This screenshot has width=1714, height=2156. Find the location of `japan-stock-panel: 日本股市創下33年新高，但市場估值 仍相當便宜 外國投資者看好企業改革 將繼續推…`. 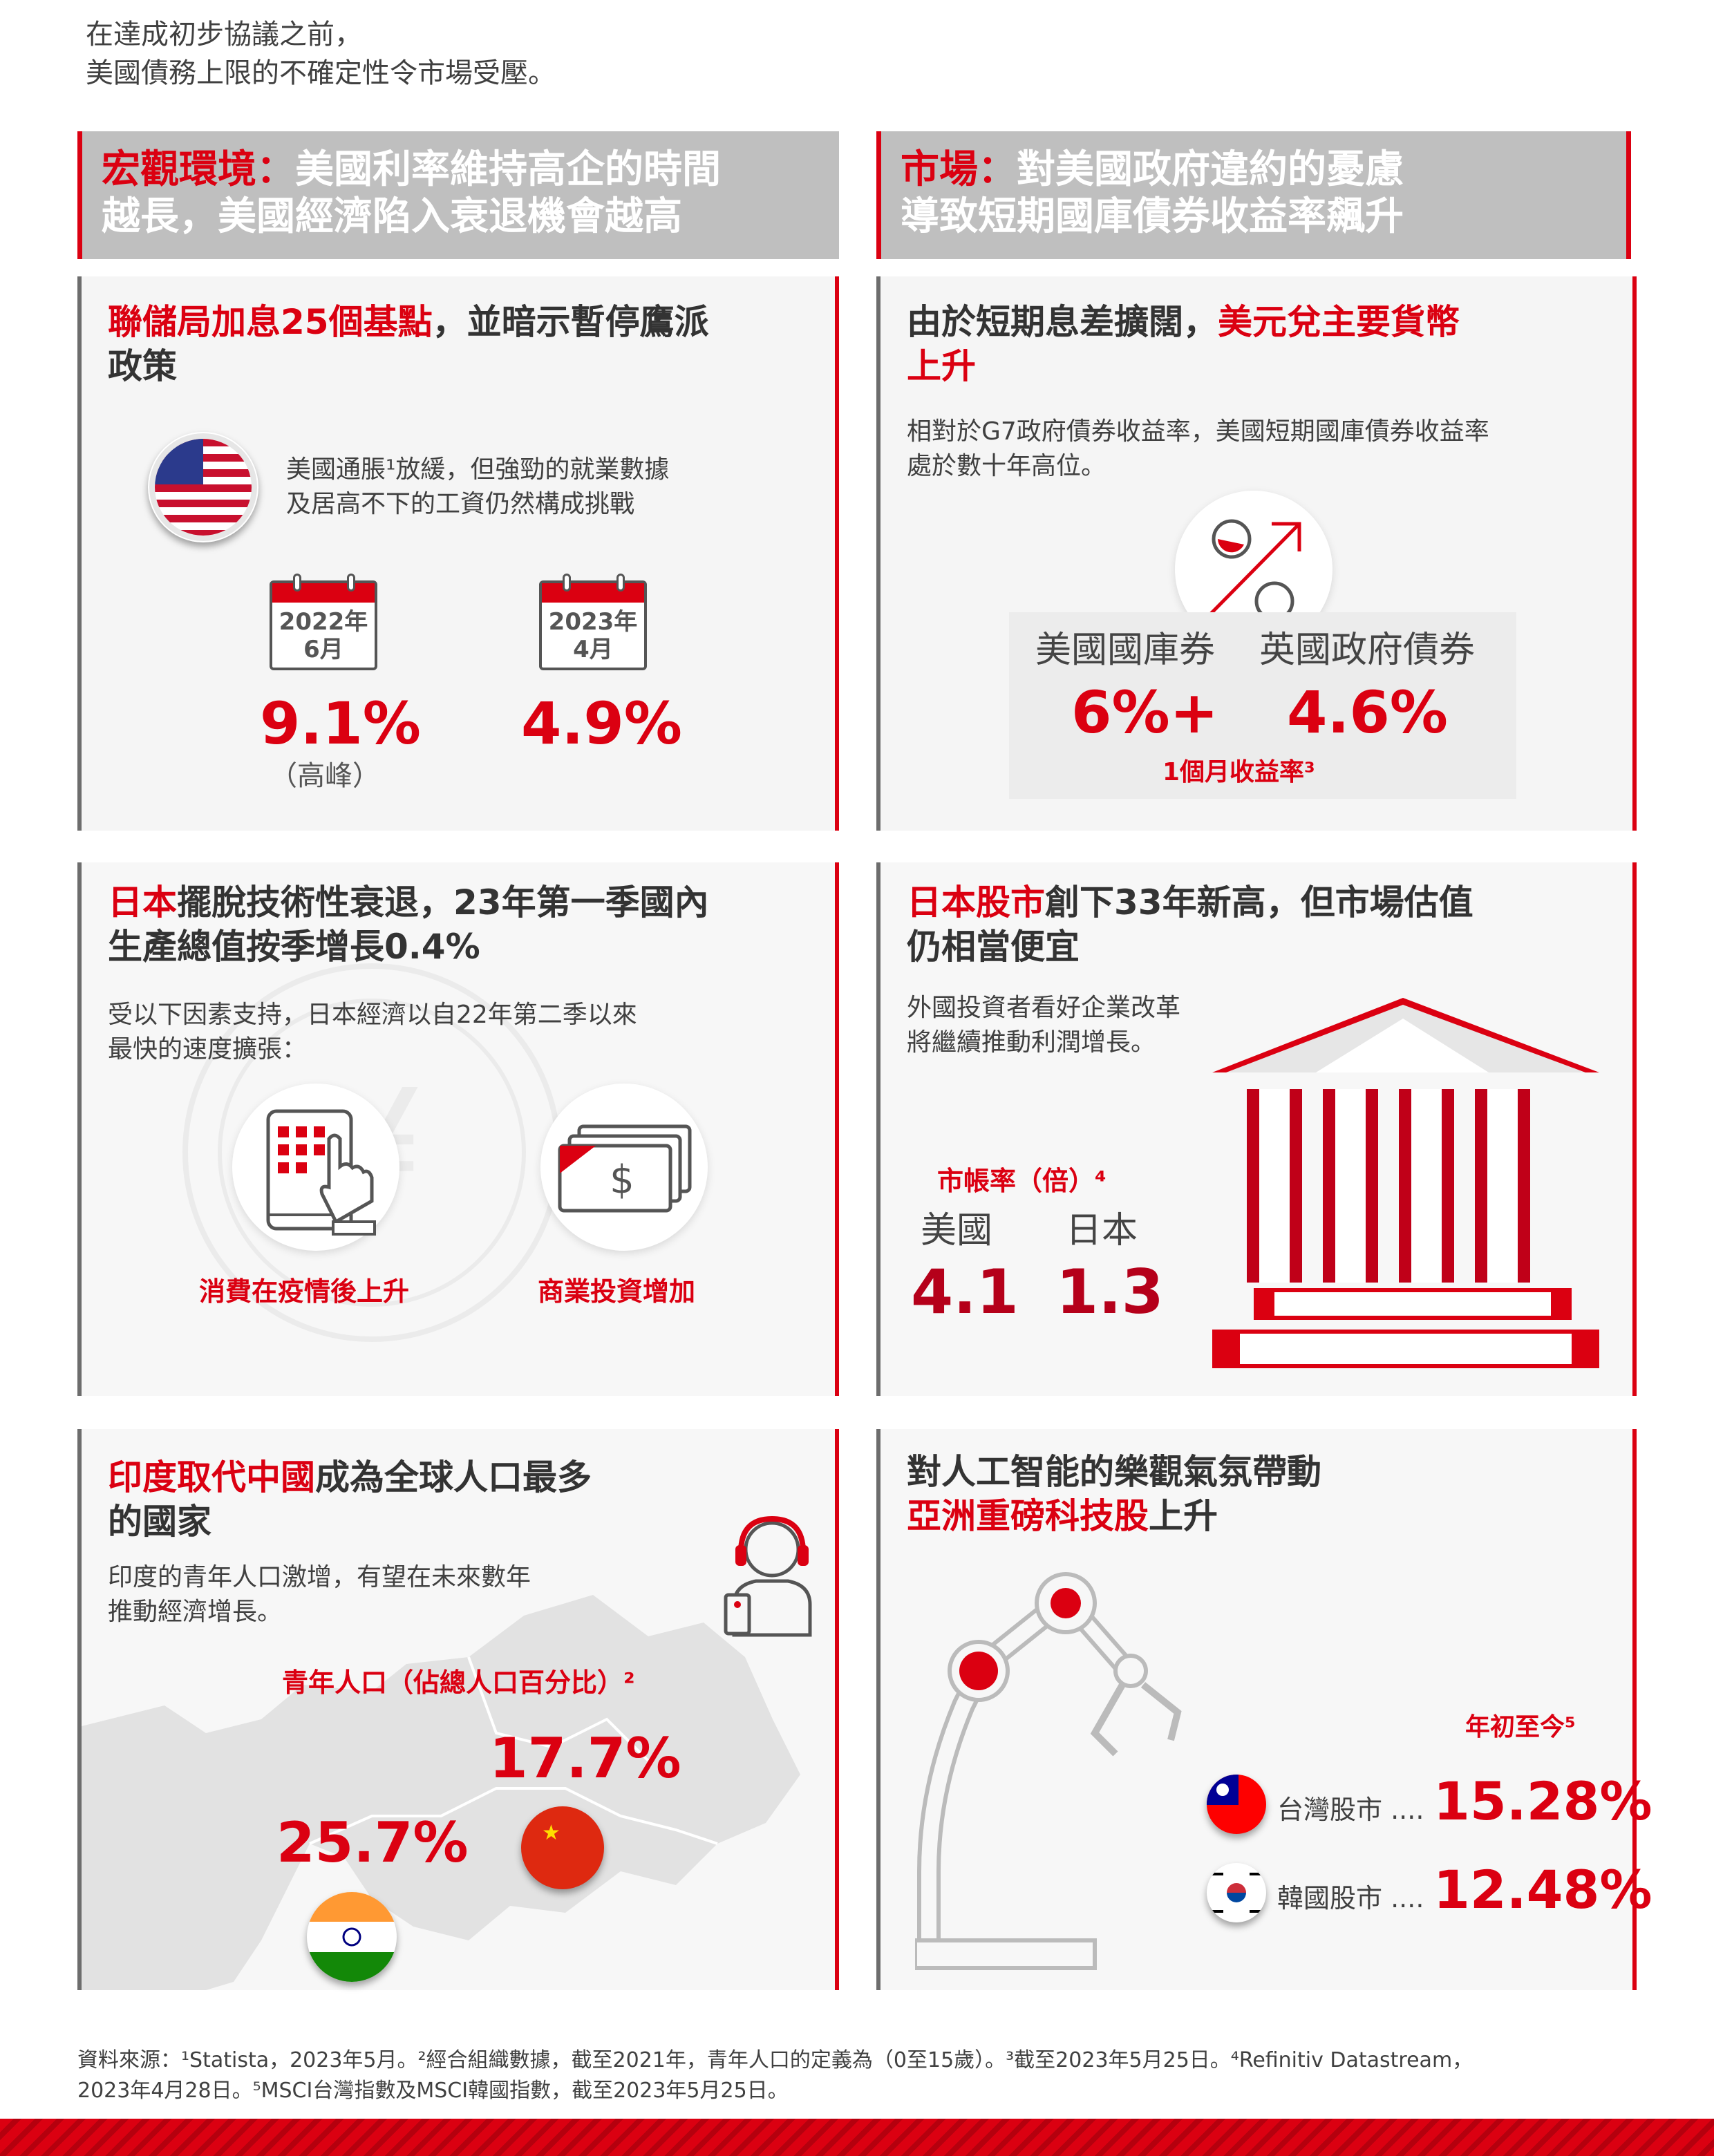

japan-stock-panel: 日本股市創下33年新高，但市場估值 仍相當便宜 外國投資者看好企業改革 將繼續推… is located at coordinates (1256, 1129).